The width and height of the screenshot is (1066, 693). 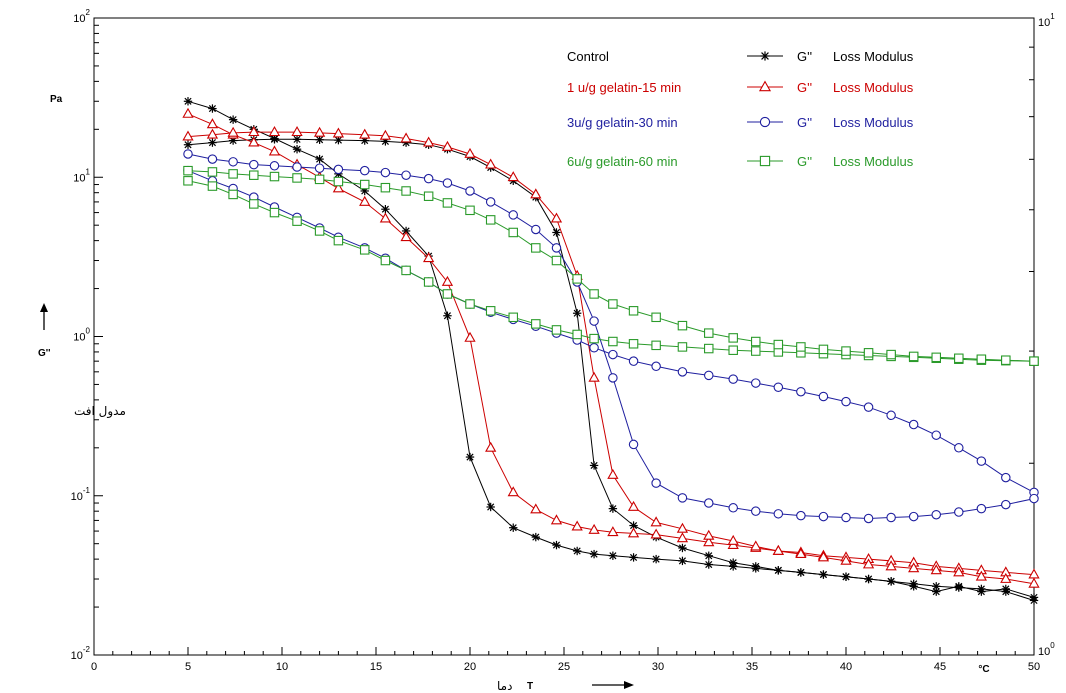 I want to click on x-tick-label: 25, so click(x=564, y=667).